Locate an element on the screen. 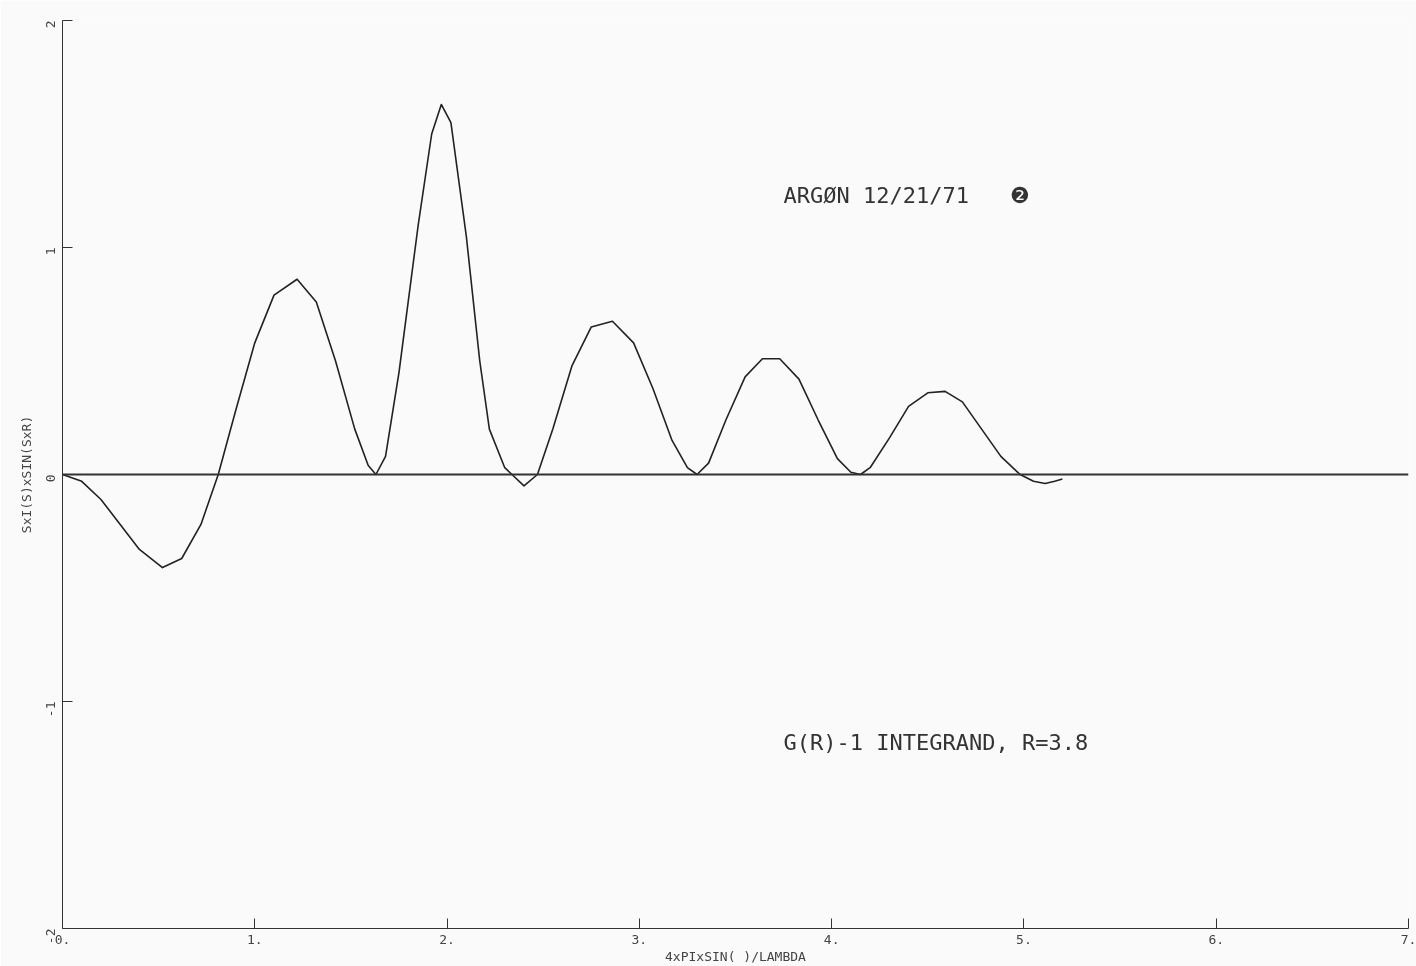 The height and width of the screenshot is (966, 1416). y-axis-title: SxI(S)xSIN(SxR) is located at coordinates (26, 474).